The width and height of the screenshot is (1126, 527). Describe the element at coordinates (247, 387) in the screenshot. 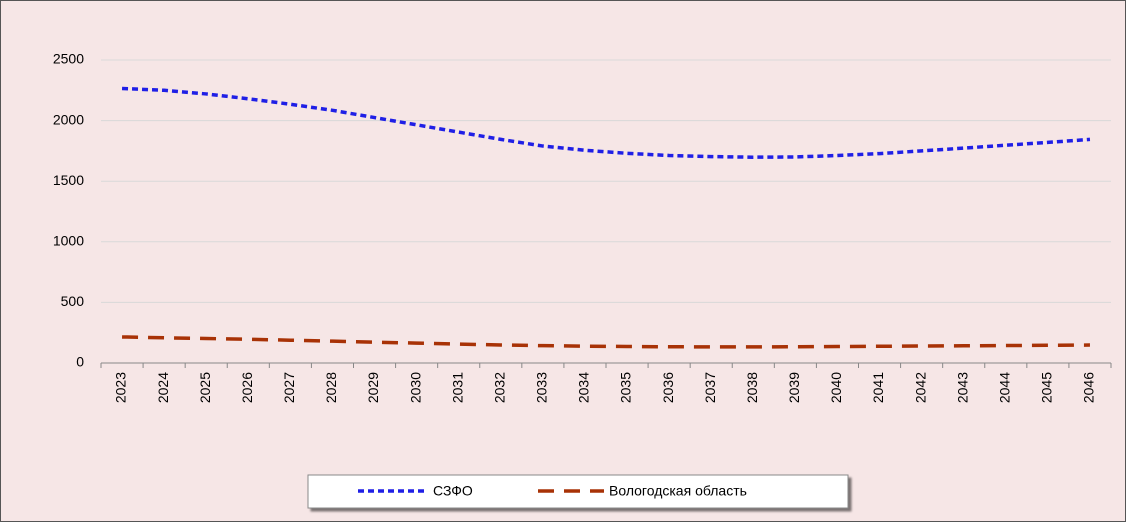

I see `x-tick-label: 2026` at that location.